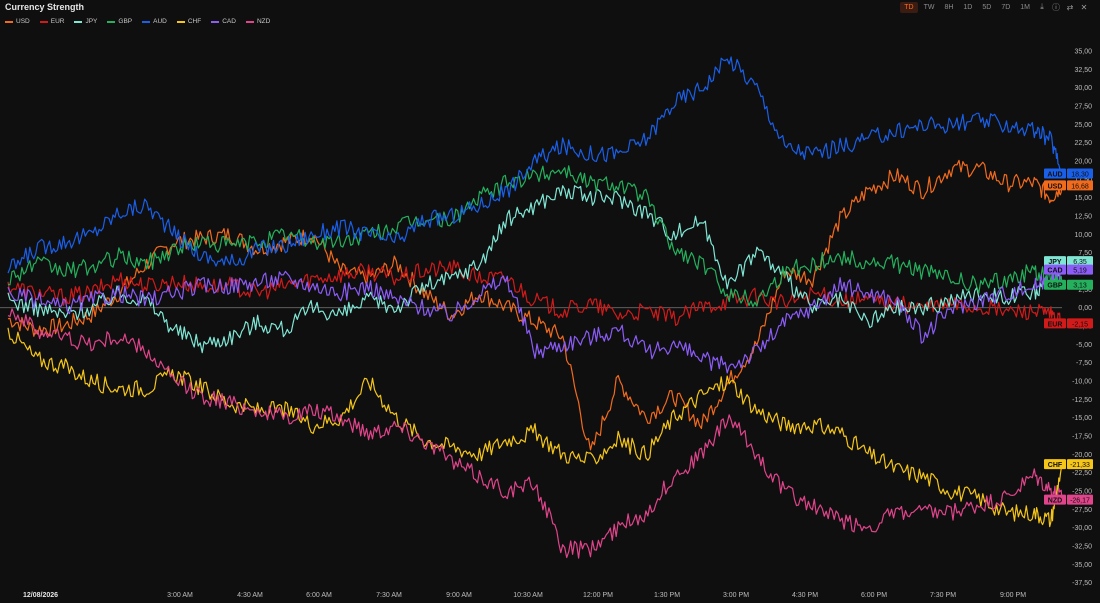  I want to click on y-tick-label: -10,00, so click(1082, 382).